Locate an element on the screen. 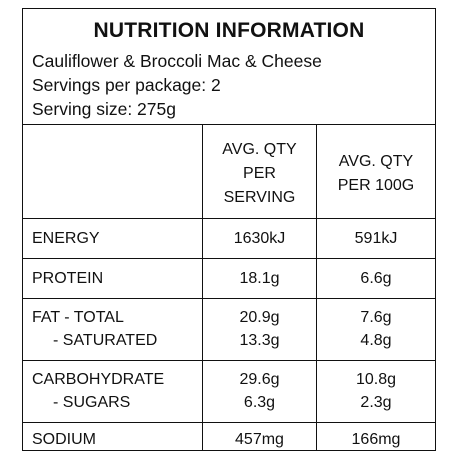  per-serving-cell: 457mg is located at coordinates (260, 437).